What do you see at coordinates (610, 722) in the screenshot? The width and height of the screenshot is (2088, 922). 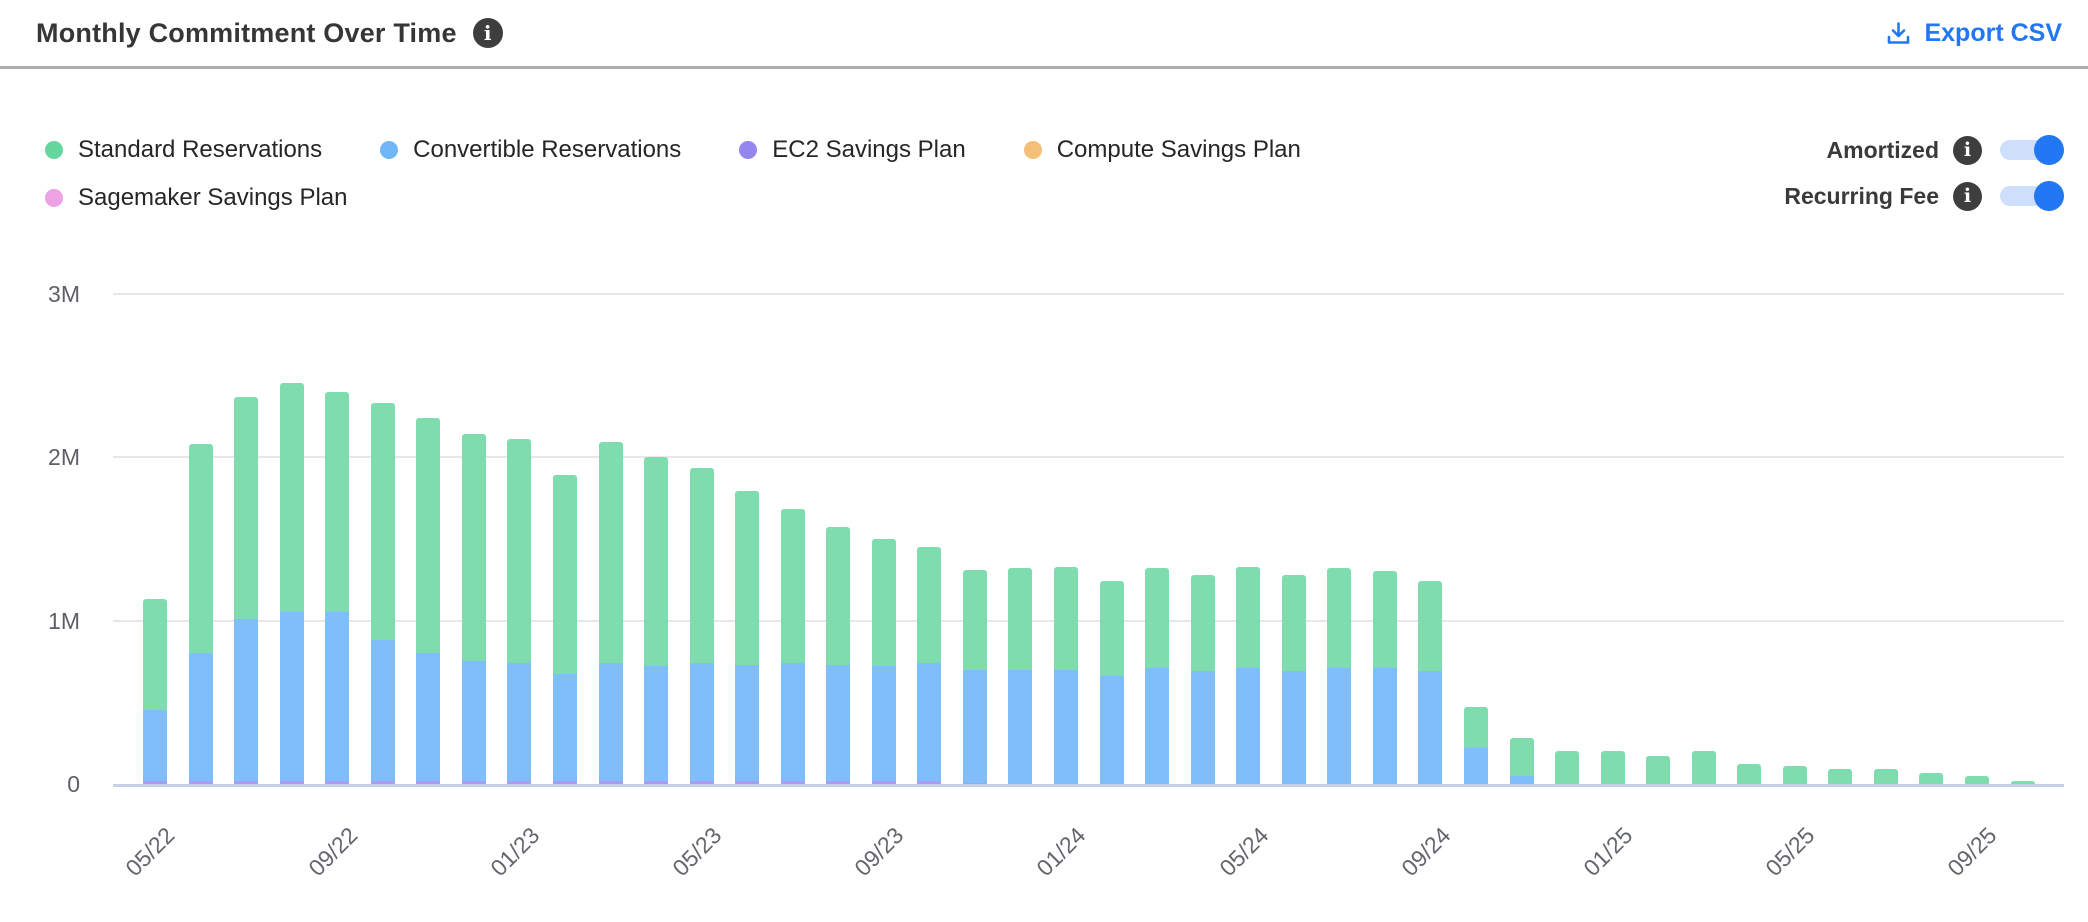 I see `bar-segment-convertible-03/23` at bounding box center [610, 722].